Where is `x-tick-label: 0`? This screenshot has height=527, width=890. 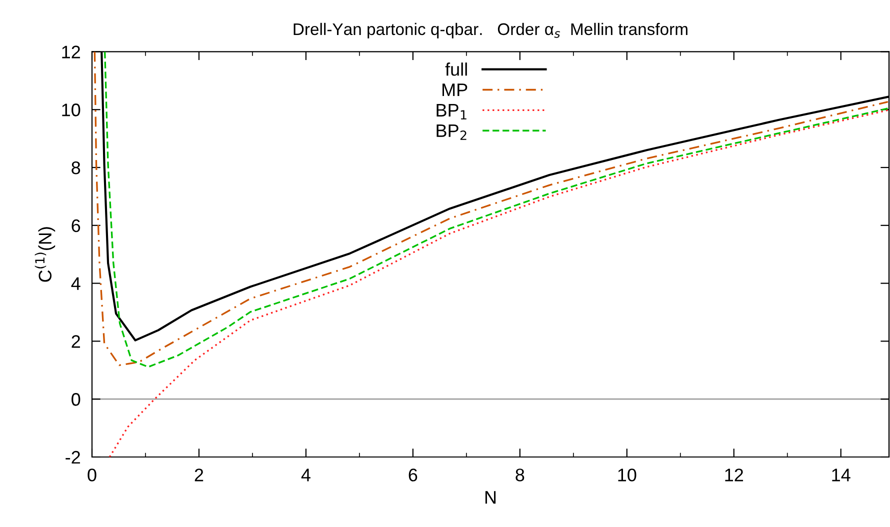
x-tick-label: 0 is located at coordinates (92, 475).